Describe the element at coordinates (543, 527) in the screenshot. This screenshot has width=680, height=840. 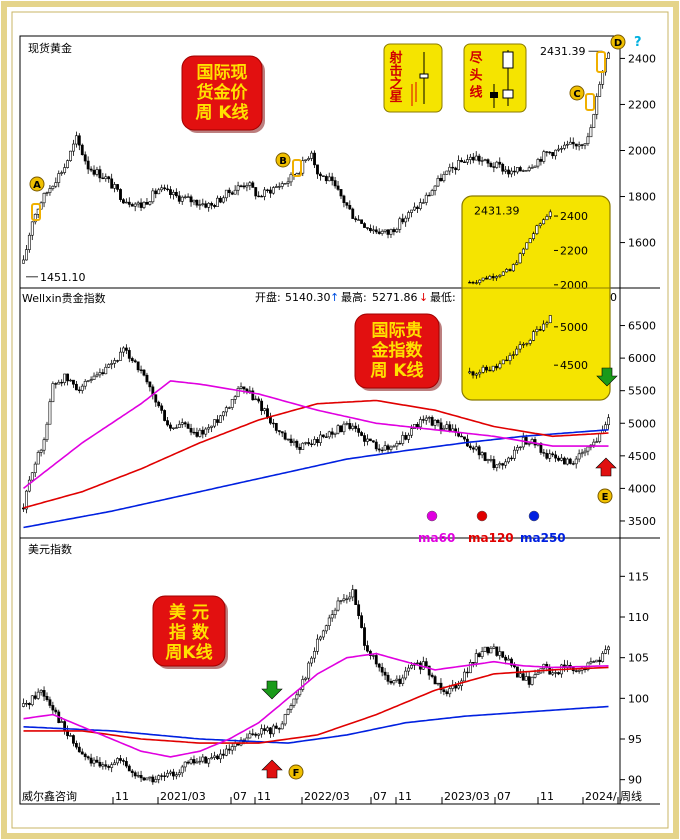
I see `legend-ma250: ma250` at that location.